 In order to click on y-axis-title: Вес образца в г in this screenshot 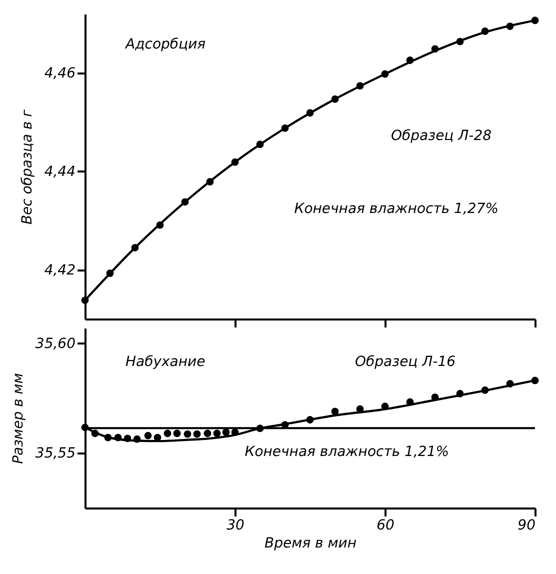, I will do `click(27, 166)`.